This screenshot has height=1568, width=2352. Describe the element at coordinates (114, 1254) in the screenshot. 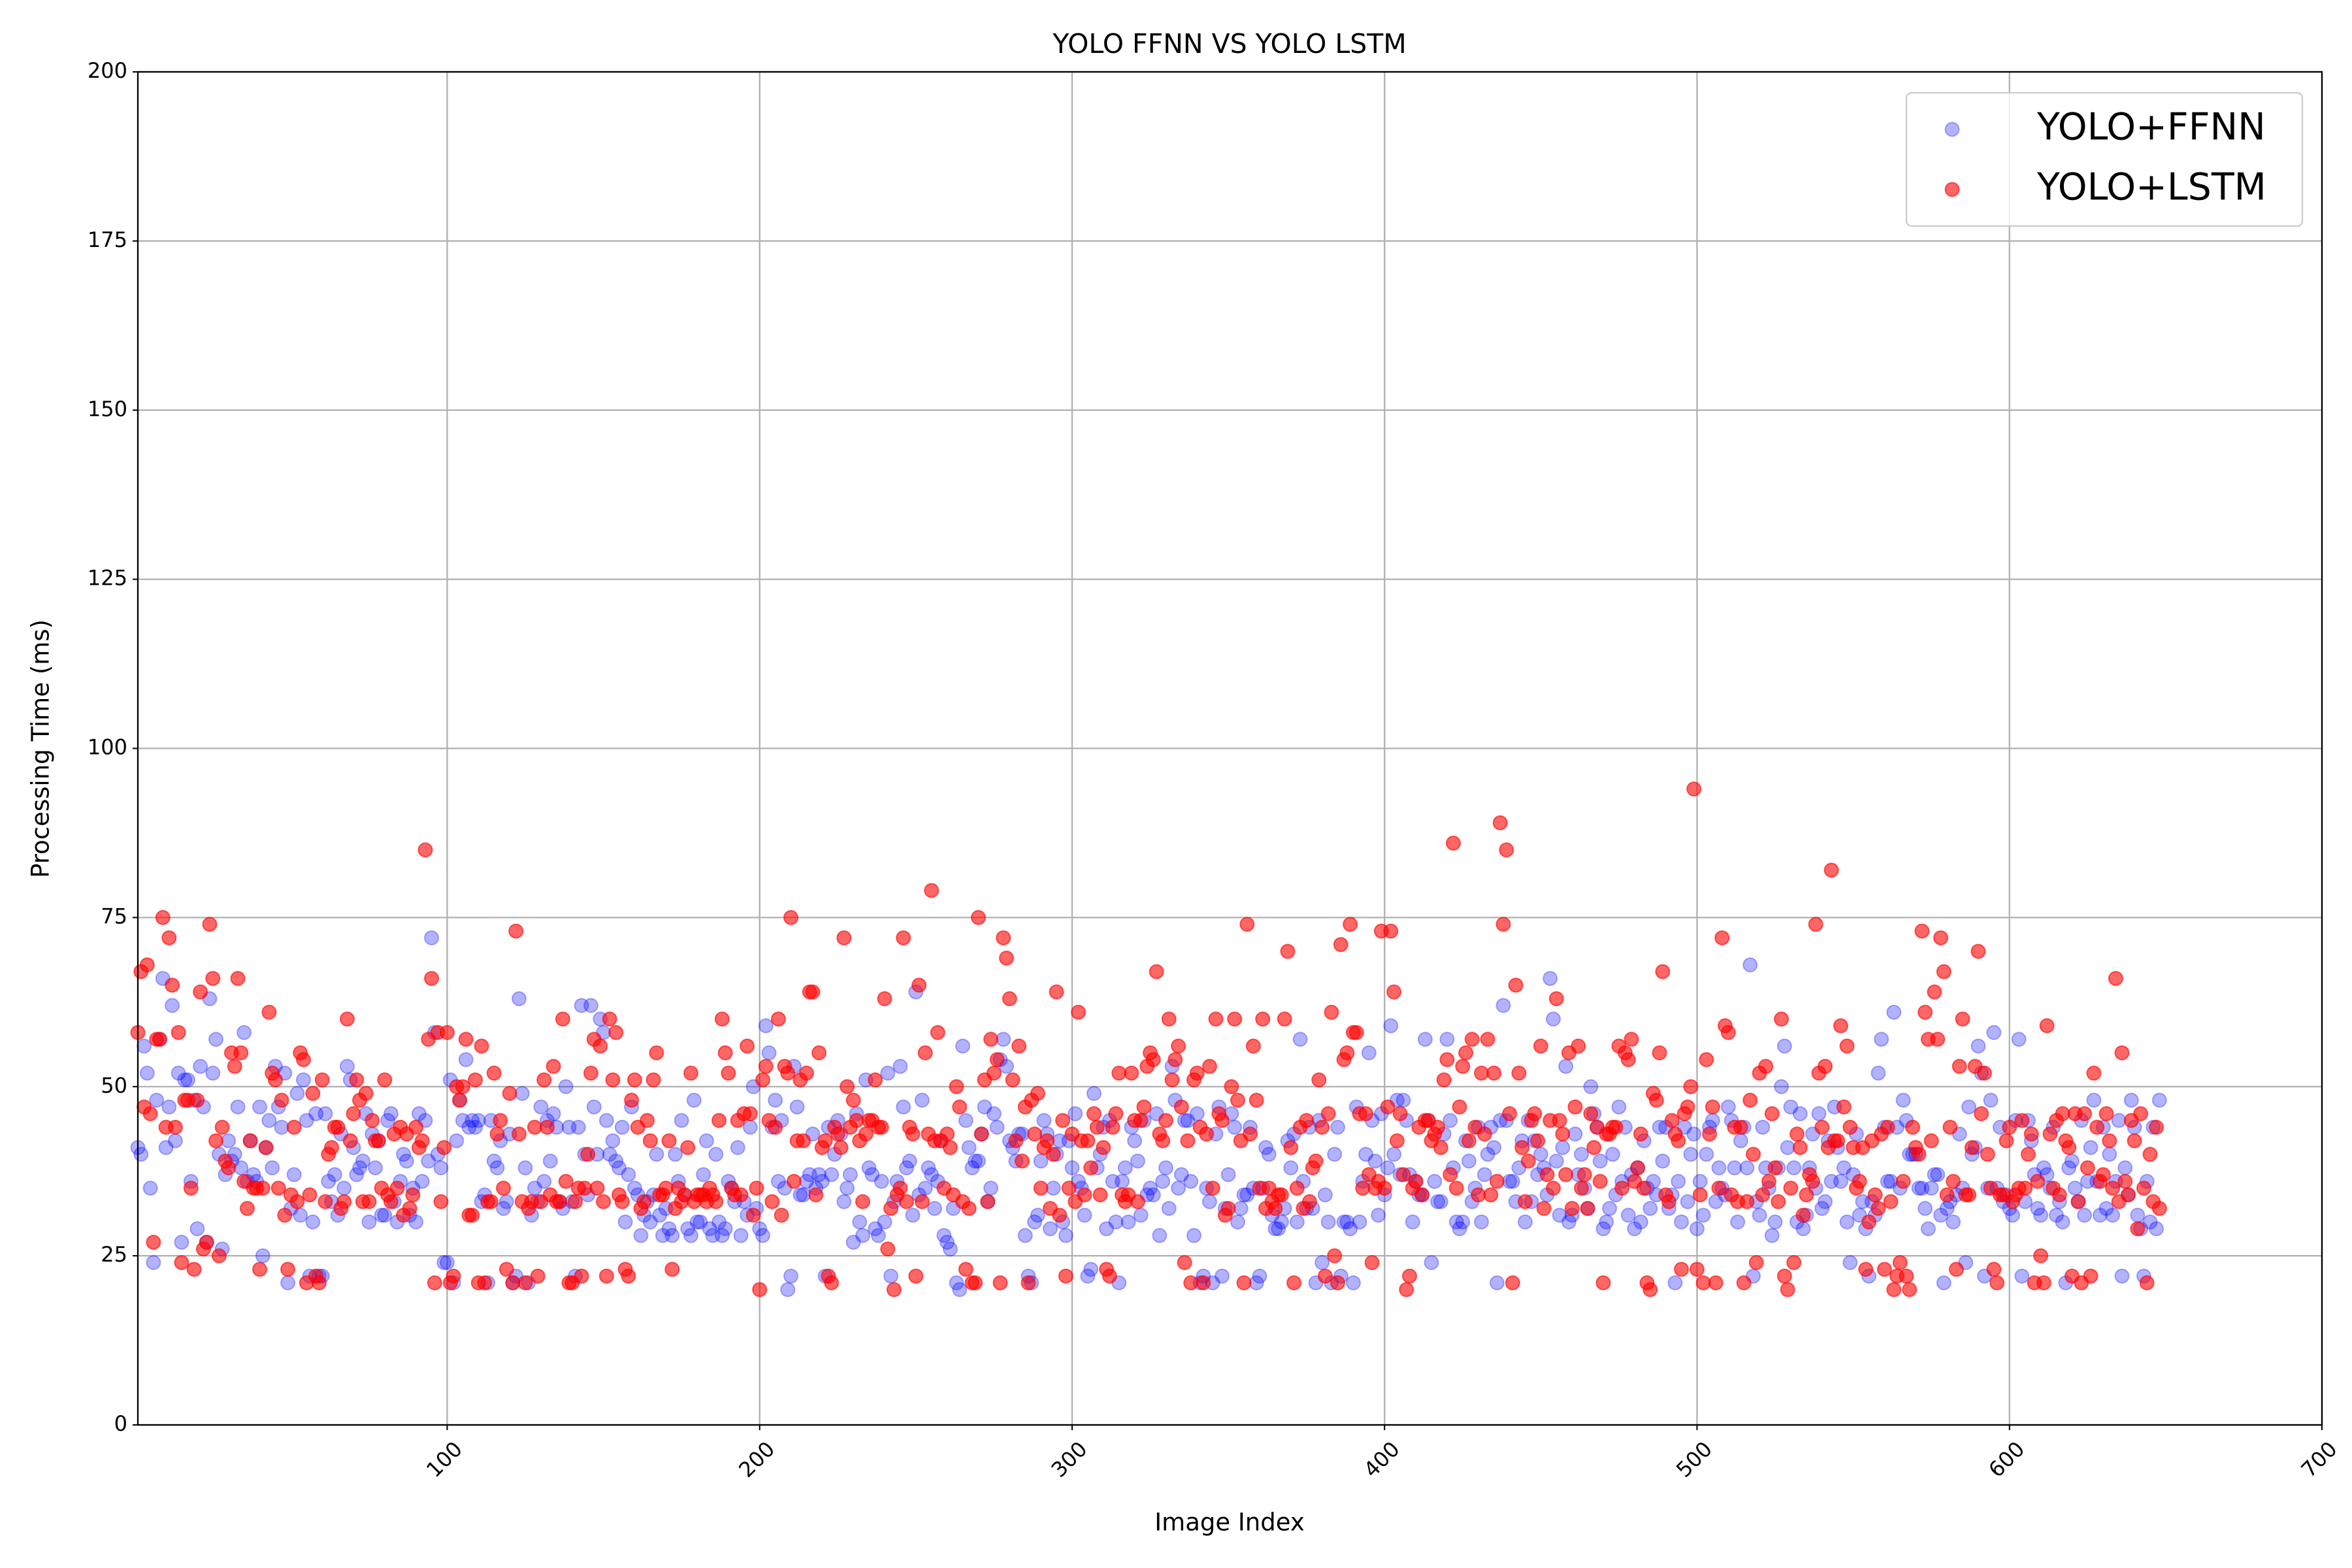

I see `y-tick-label: 25` at that location.